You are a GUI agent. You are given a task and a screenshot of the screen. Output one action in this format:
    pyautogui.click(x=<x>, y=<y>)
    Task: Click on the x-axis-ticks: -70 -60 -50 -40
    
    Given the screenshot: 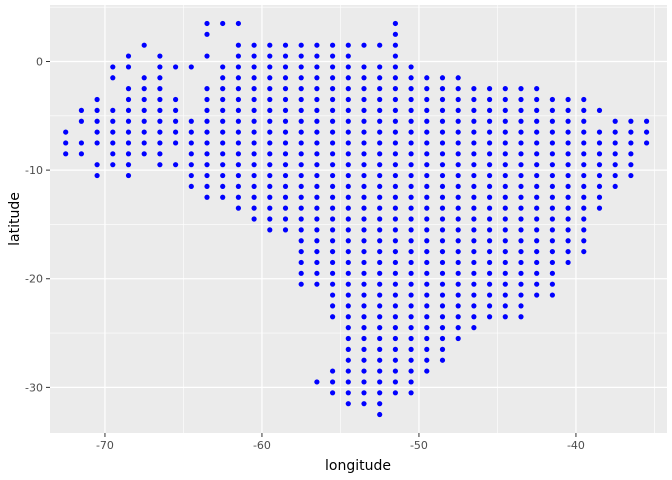 What is the action you would take?
    pyautogui.click(x=340, y=442)
    